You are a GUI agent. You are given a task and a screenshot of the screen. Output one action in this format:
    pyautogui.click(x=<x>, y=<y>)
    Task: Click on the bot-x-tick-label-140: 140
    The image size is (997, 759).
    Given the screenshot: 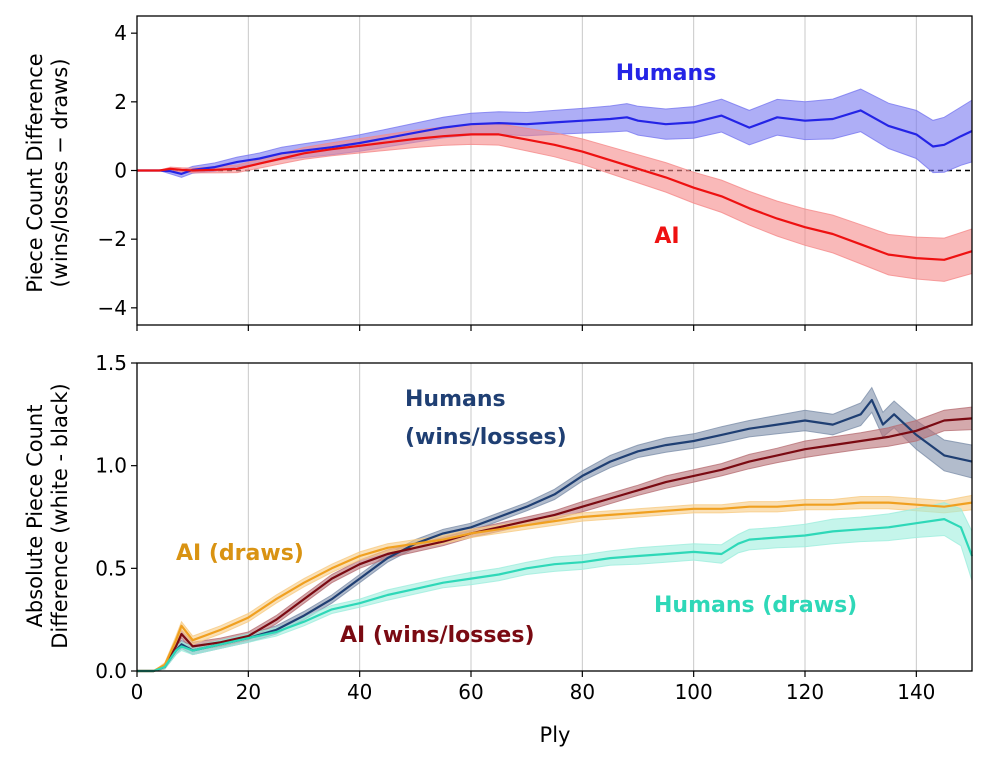 What is the action you would take?
    pyautogui.click(x=916, y=692)
    